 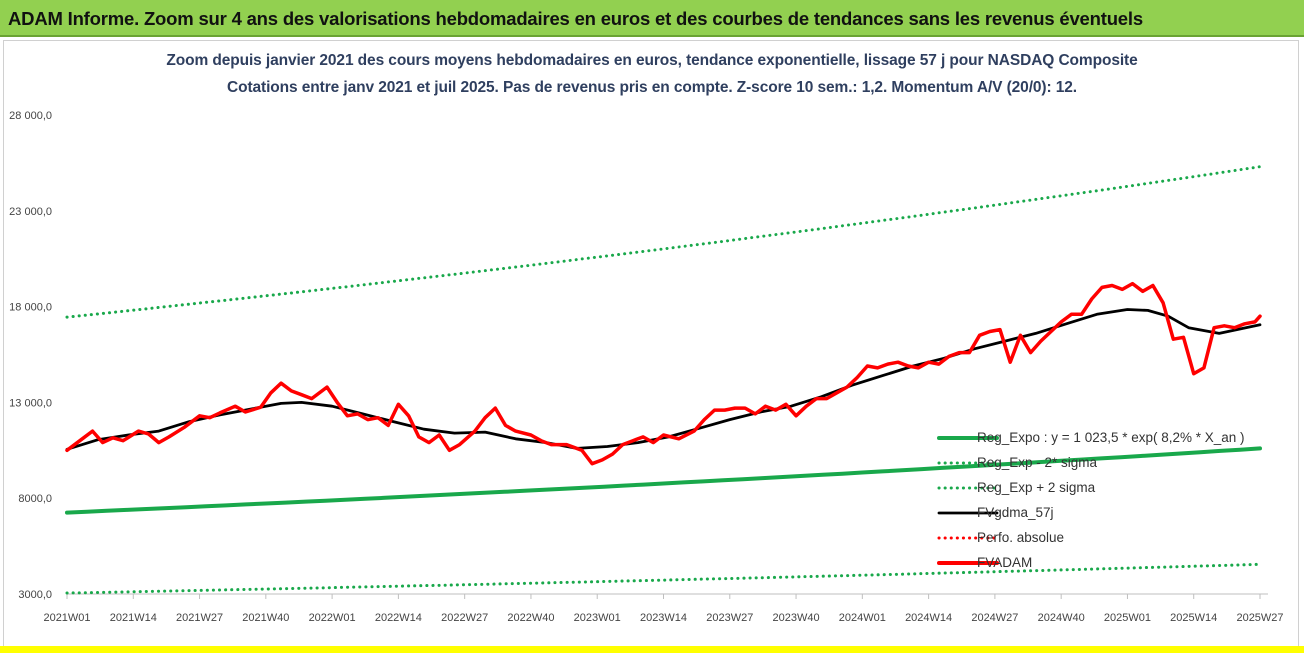 I want to click on legend-label: Reg_Exp - 2* sigma, so click(x=1037, y=462).